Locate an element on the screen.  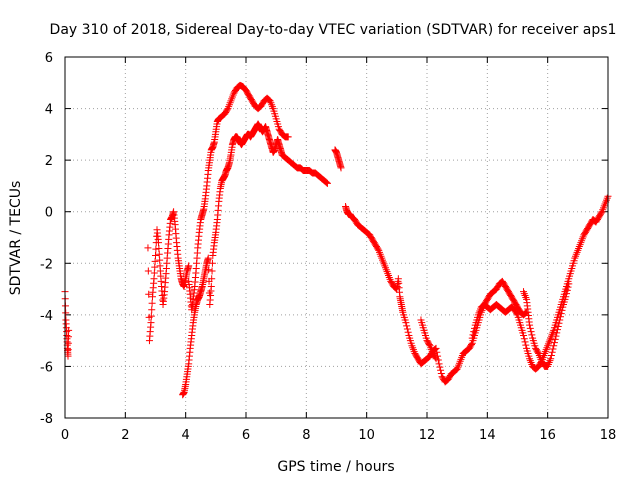
x-tick-label: 18 is located at coordinates (608, 435).